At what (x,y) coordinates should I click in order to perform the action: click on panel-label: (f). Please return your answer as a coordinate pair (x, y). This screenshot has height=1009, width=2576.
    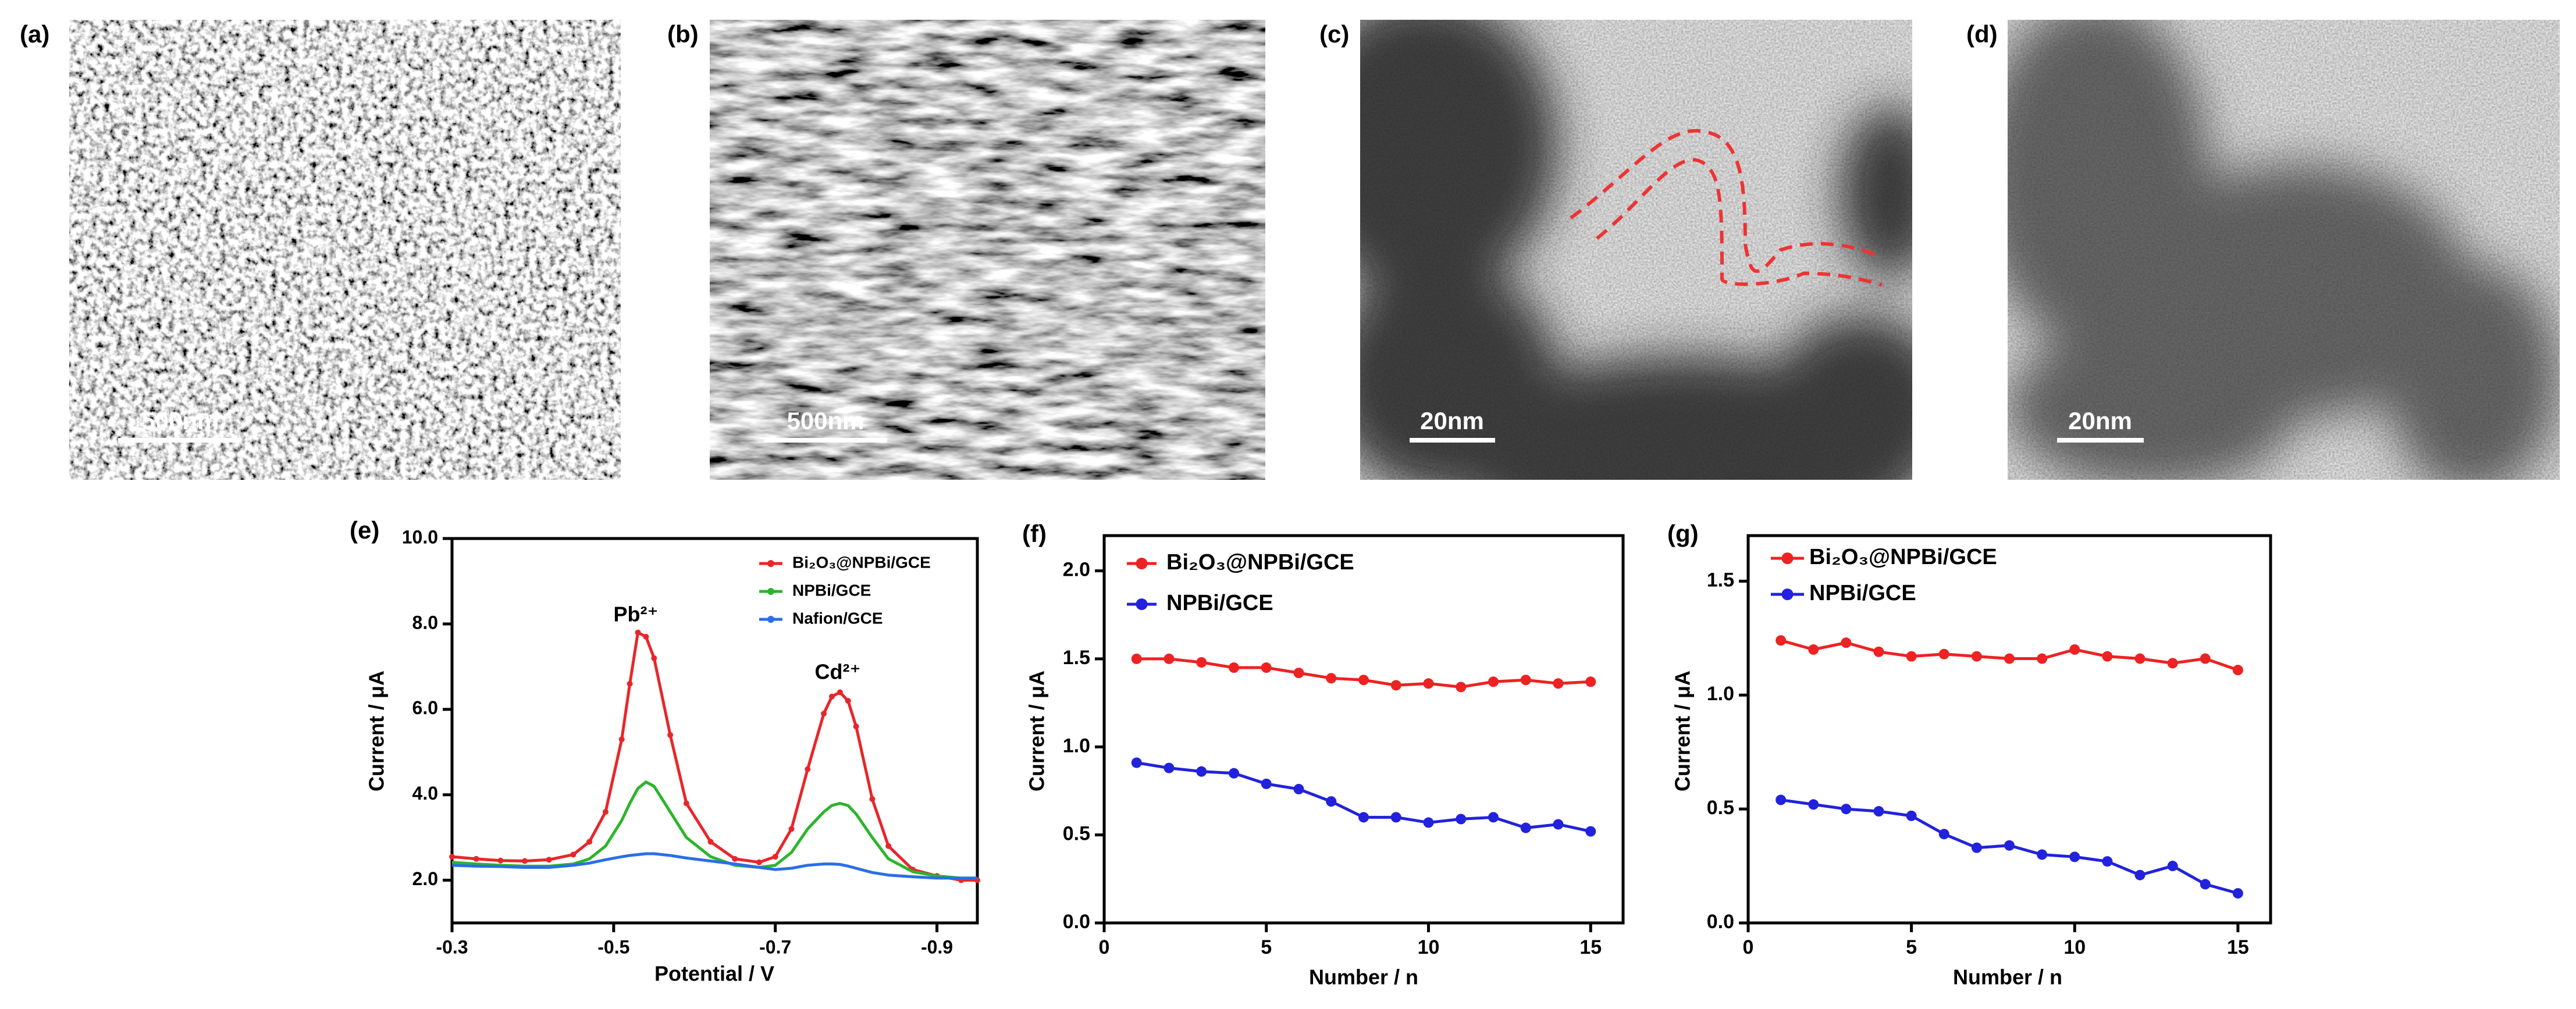
    Looking at the image, I should click on (1034, 533).